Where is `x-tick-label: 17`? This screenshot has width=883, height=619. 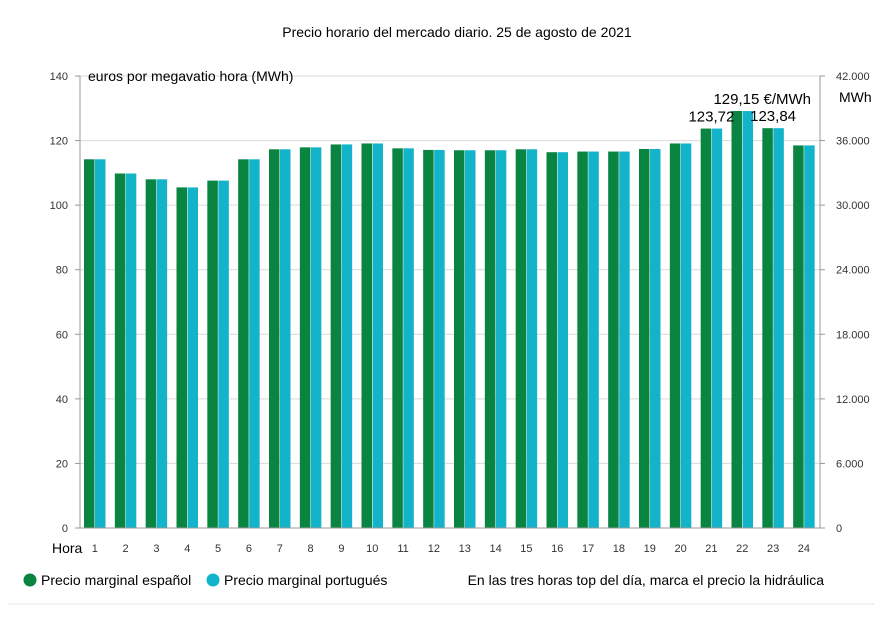
x-tick-label: 17 is located at coordinates (588, 549).